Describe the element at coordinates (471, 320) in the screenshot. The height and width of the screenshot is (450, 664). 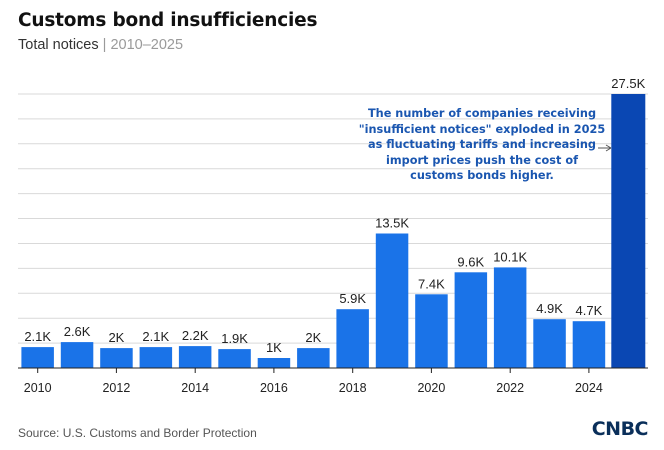
I see `bar-2021` at that location.